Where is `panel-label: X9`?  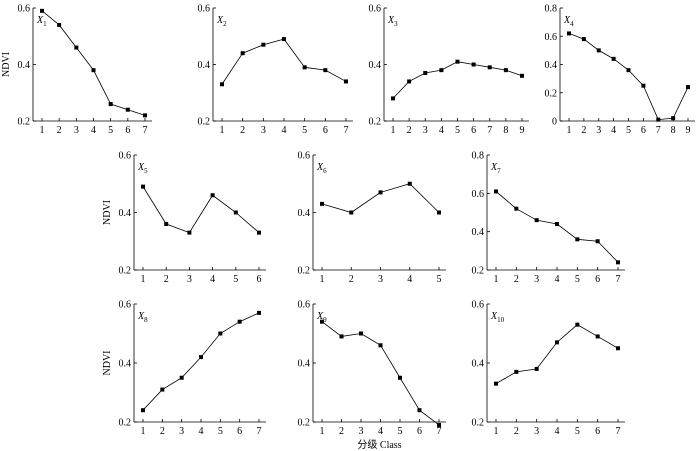
panel-label: X9 is located at coordinates (321, 317).